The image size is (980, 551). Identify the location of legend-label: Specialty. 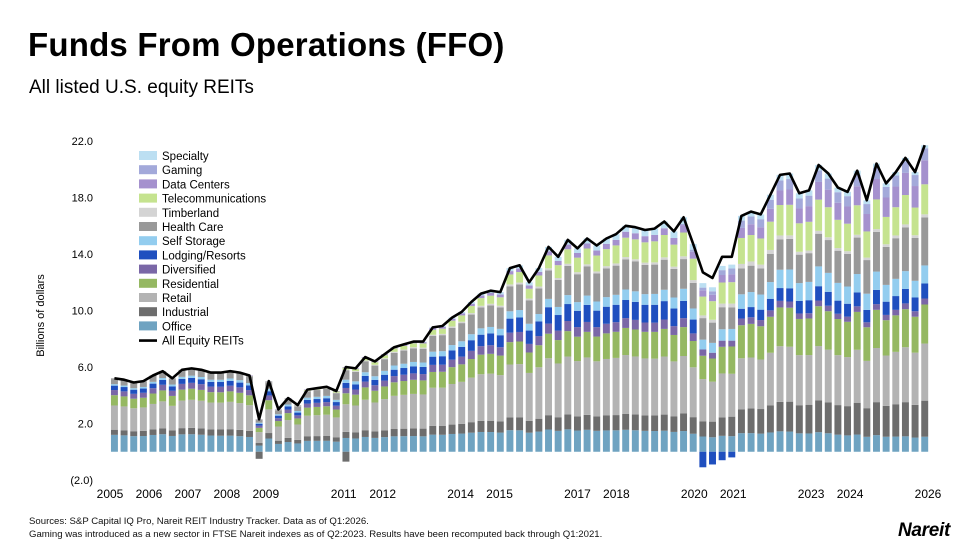
(185, 157).